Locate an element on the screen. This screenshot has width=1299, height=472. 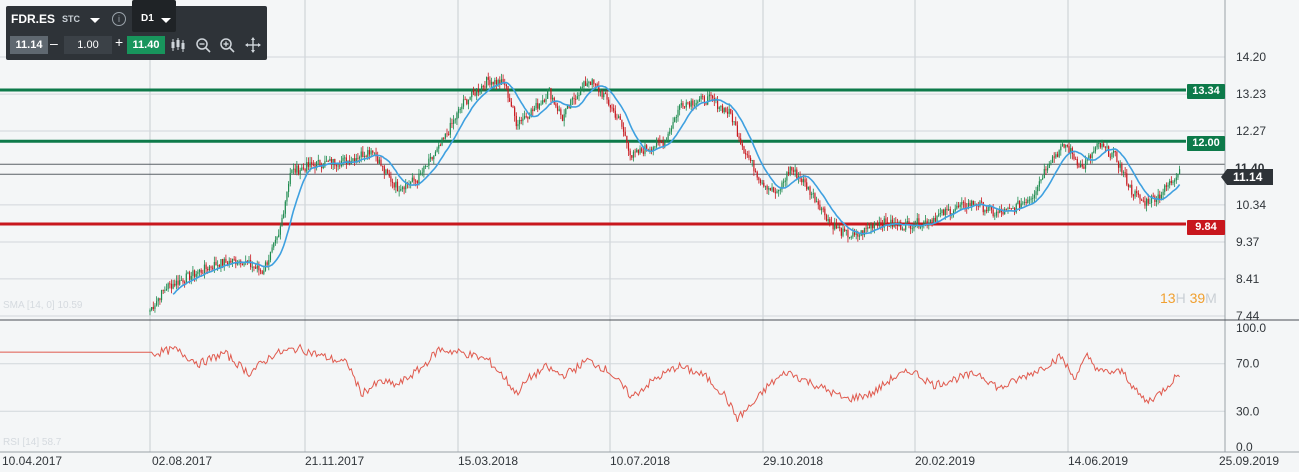
volume-input: 1.00 is located at coordinates (88, 45).